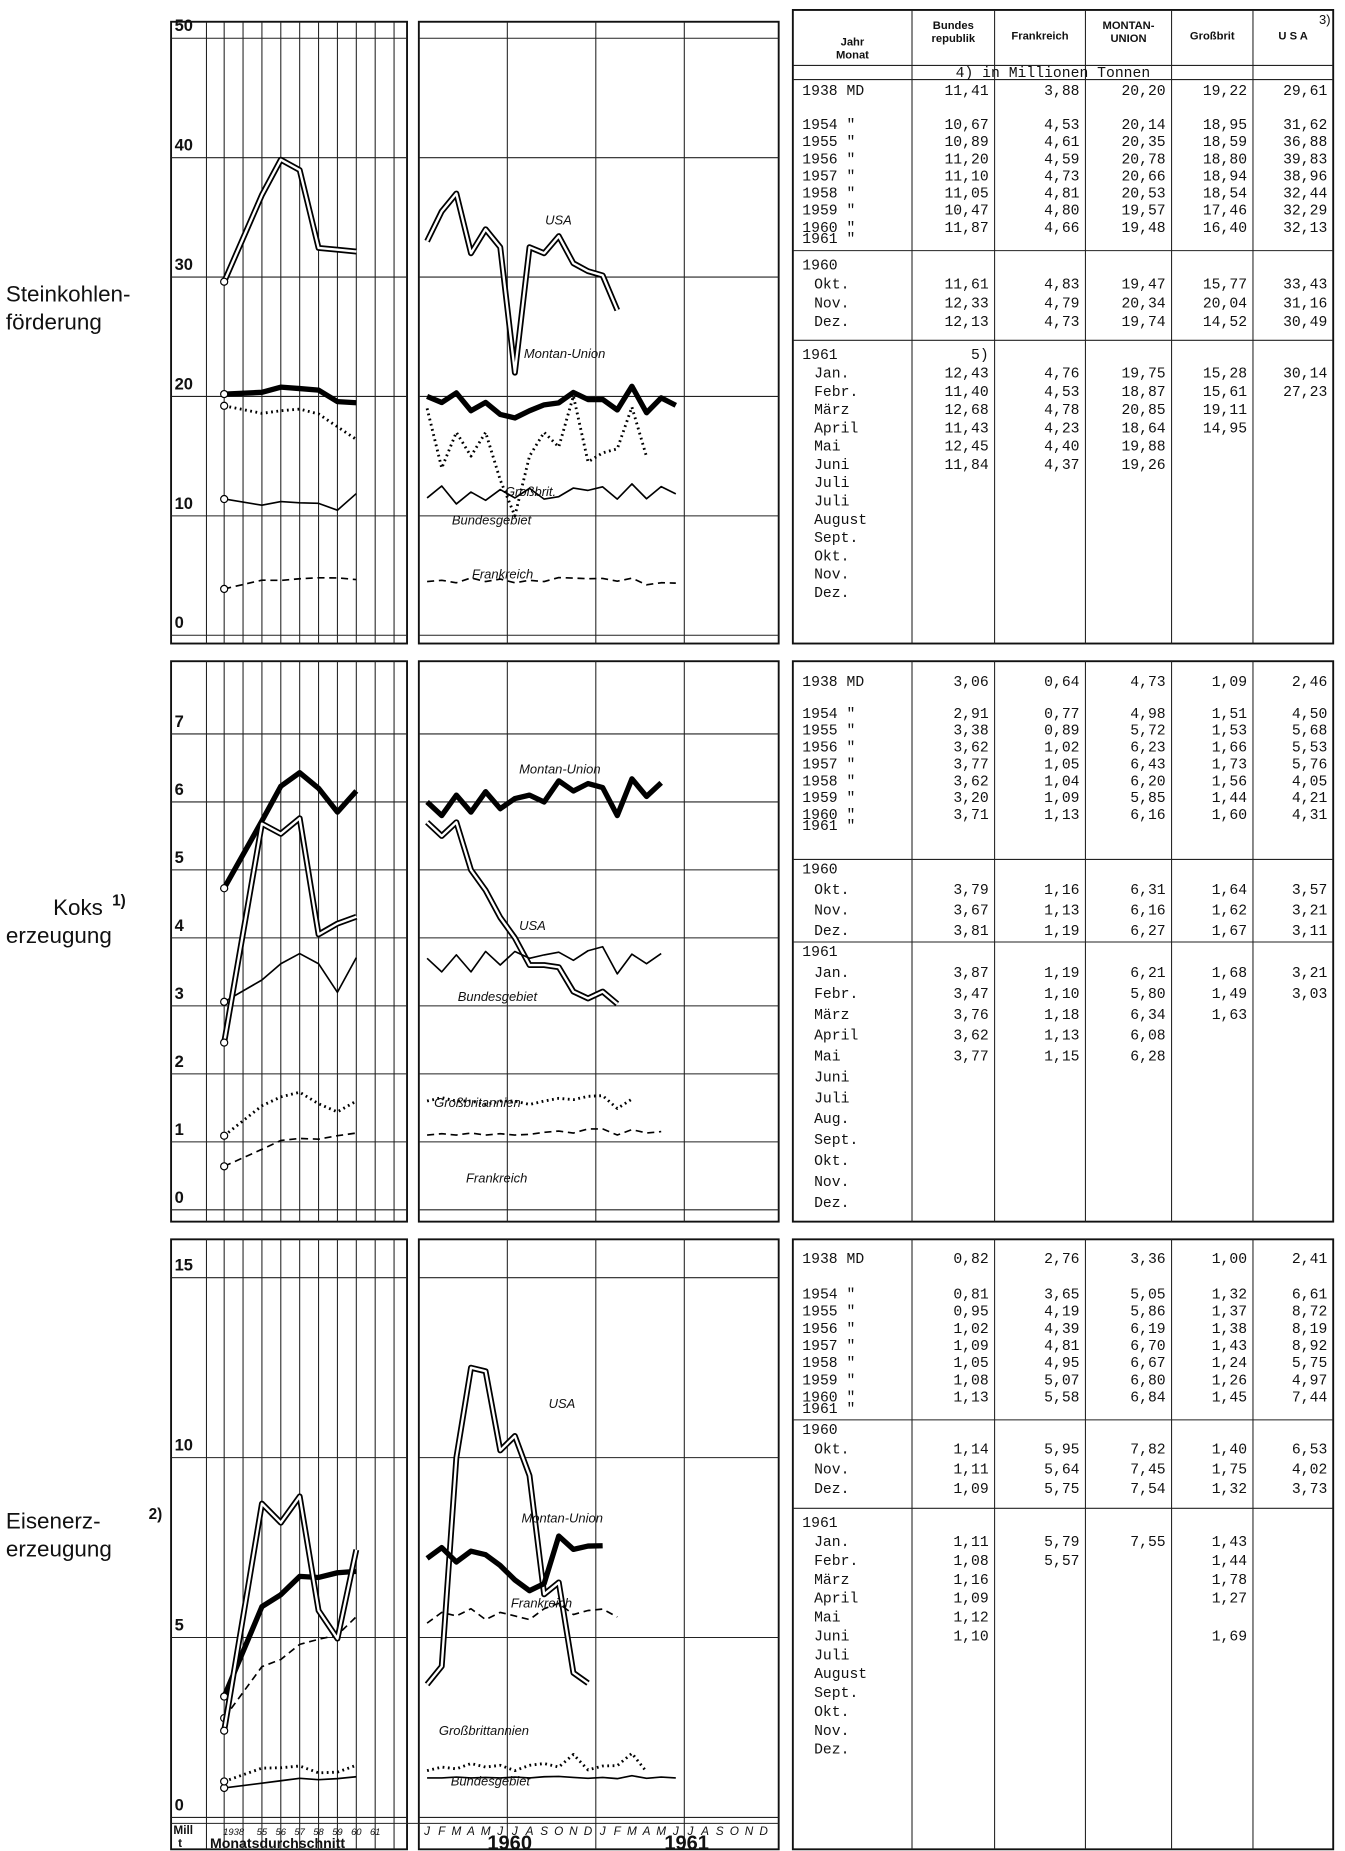 This screenshot has width=1345, height=1851. What do you see at coordinates (477, 1102) in the screenshot?
I see `series-label: Großbritannien` at bounding box center [477, 1102].